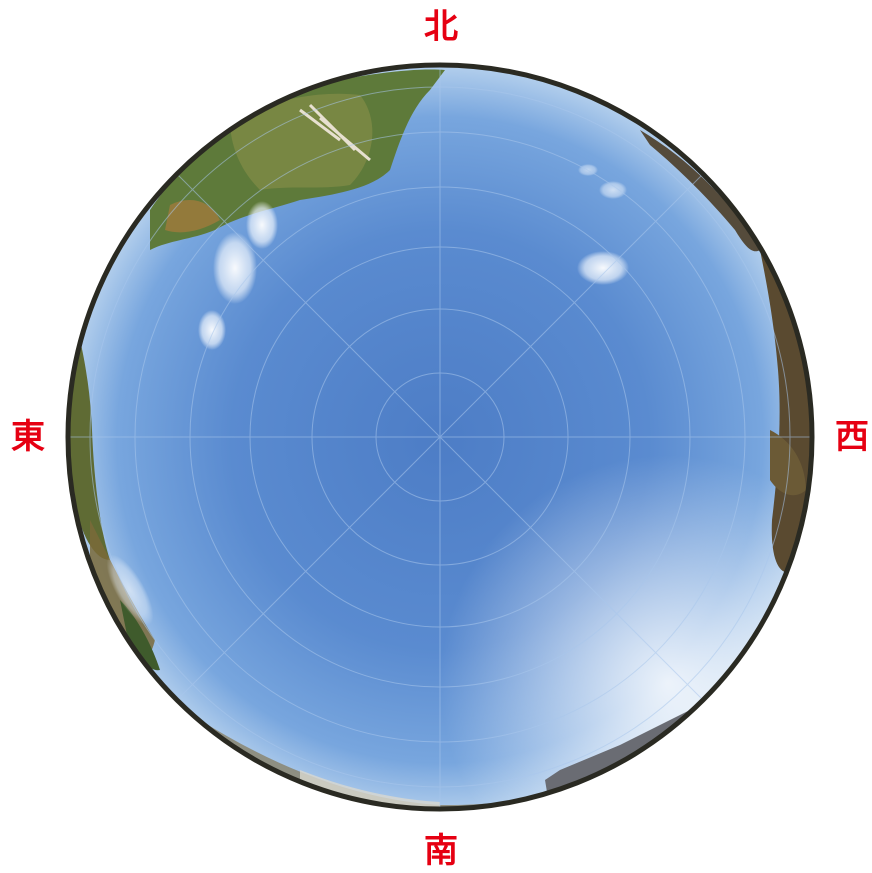 The height and width of the screenshot is (873, 872). I want to click on compass-north-label: 北, so click(441, 27).